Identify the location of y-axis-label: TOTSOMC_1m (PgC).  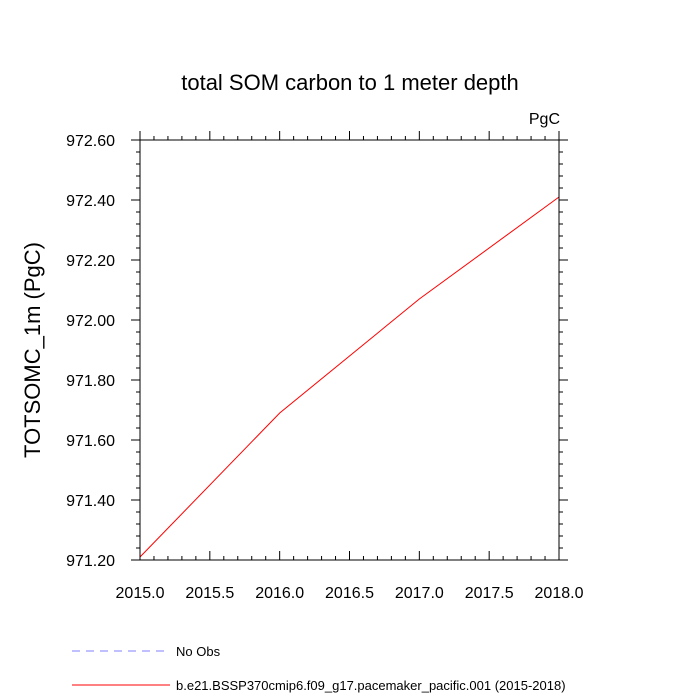
(32, 350).